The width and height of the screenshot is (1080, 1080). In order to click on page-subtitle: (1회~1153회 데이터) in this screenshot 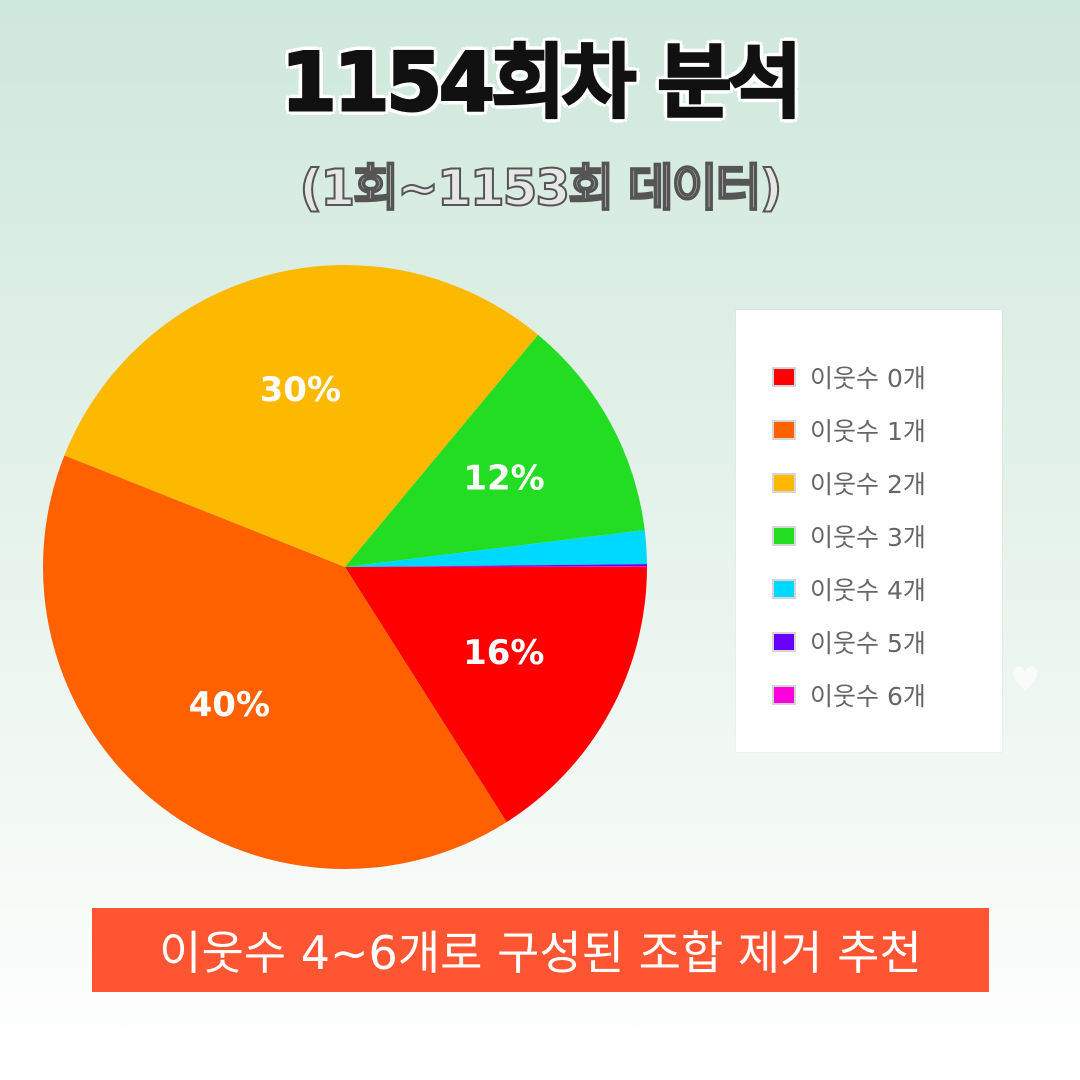, I will do `click(541, 188)`.